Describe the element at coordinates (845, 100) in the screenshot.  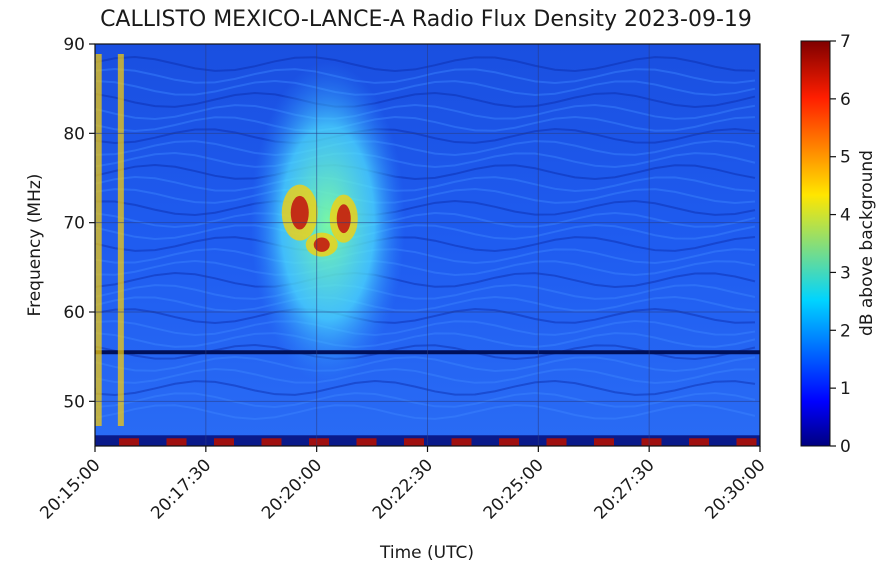
I see `colorbar-tick-label: 6` at that location.